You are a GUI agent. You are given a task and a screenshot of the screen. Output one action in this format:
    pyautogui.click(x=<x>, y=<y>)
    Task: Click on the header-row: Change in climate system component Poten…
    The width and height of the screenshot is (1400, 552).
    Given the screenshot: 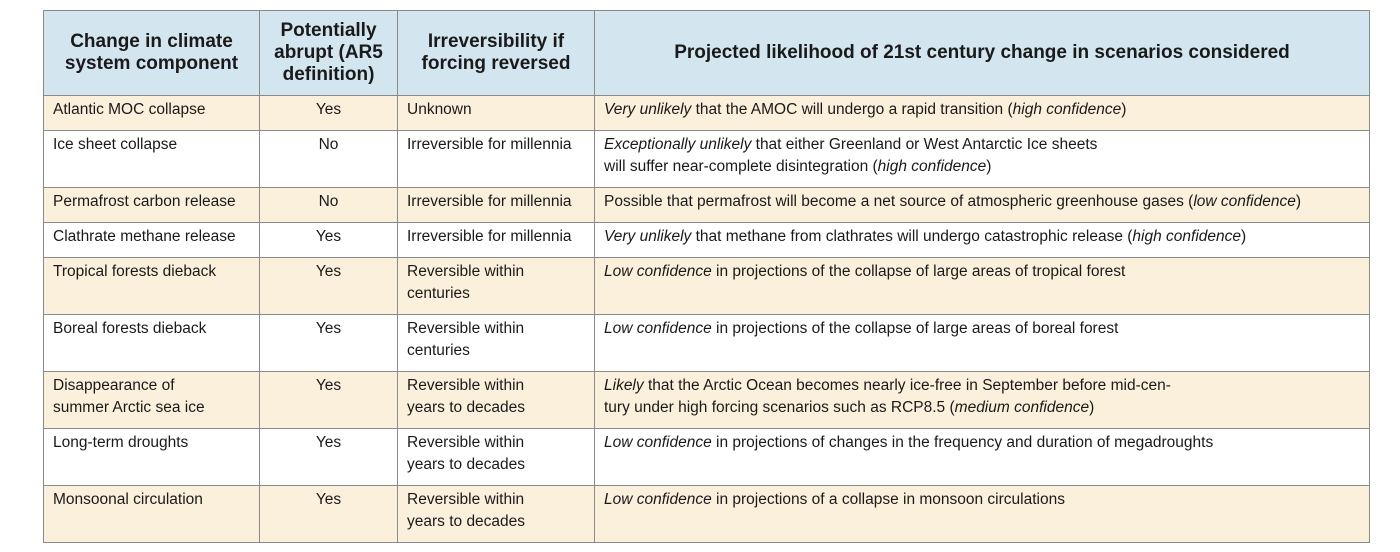 What is the action you would take?
    pyautogui.click(x=706, y=53)
    